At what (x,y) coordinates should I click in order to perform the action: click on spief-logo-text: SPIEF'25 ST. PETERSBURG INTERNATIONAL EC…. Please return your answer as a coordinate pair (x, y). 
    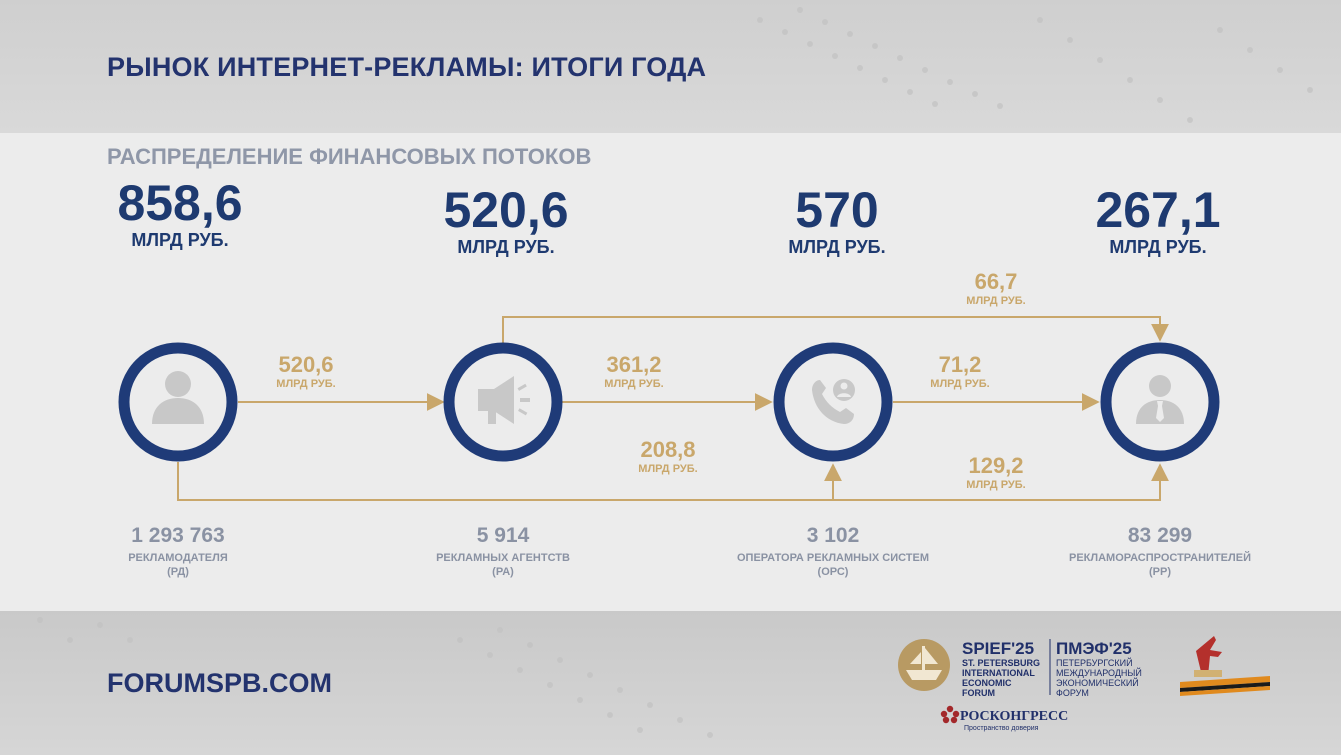
    Looking at the image, I should click on (1001, 669).